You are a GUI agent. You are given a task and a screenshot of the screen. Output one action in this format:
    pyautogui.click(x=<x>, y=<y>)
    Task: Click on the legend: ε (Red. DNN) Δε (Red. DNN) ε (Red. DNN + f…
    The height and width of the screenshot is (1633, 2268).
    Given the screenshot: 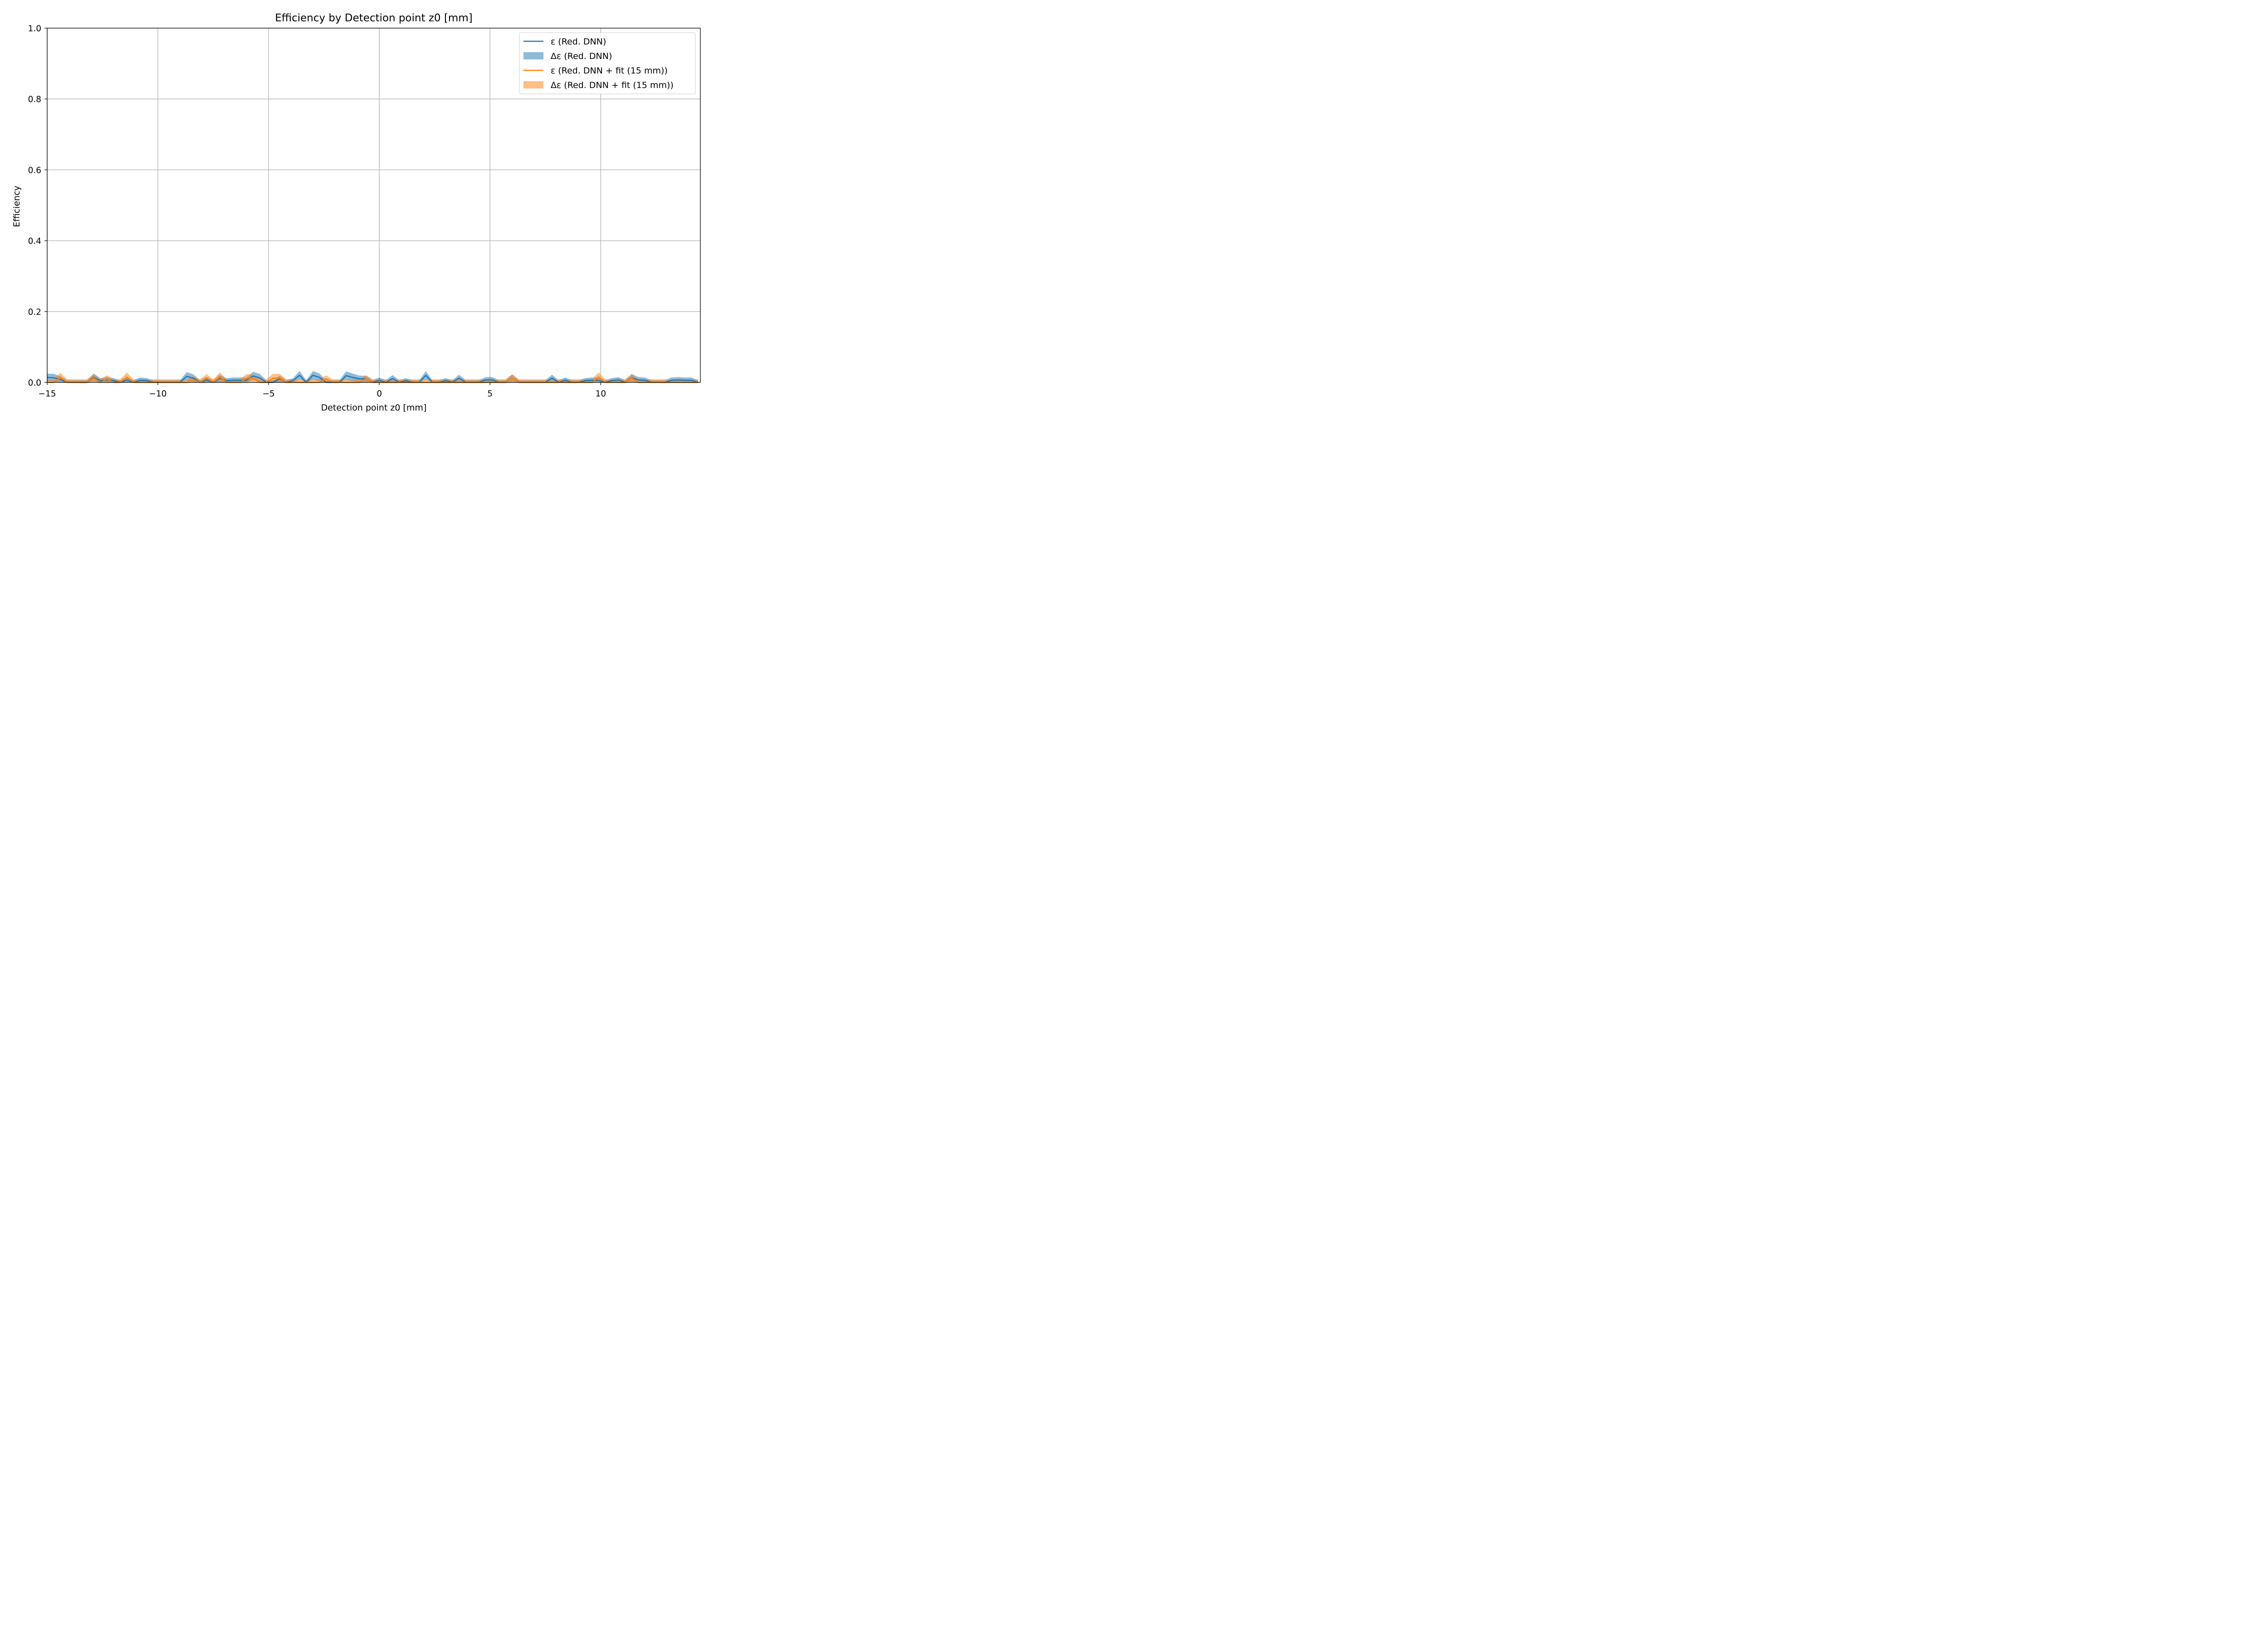 What is the action you would take?
    pyautogui.click(x=608, y=63)
    